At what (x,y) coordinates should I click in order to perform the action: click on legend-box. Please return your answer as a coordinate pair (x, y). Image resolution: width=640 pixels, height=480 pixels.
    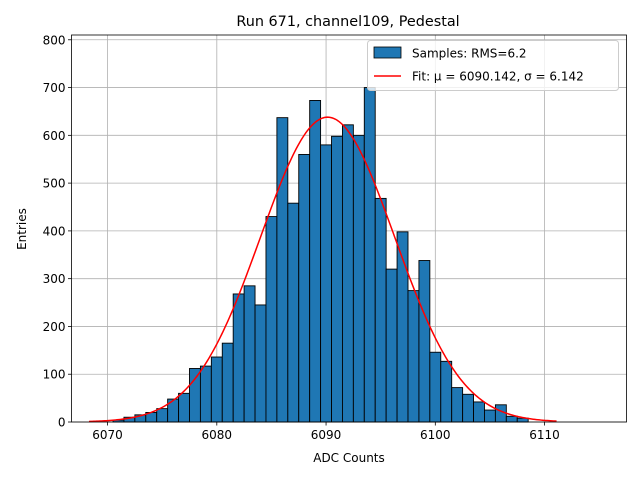
    Looking at the image, I should click on (493, 65).